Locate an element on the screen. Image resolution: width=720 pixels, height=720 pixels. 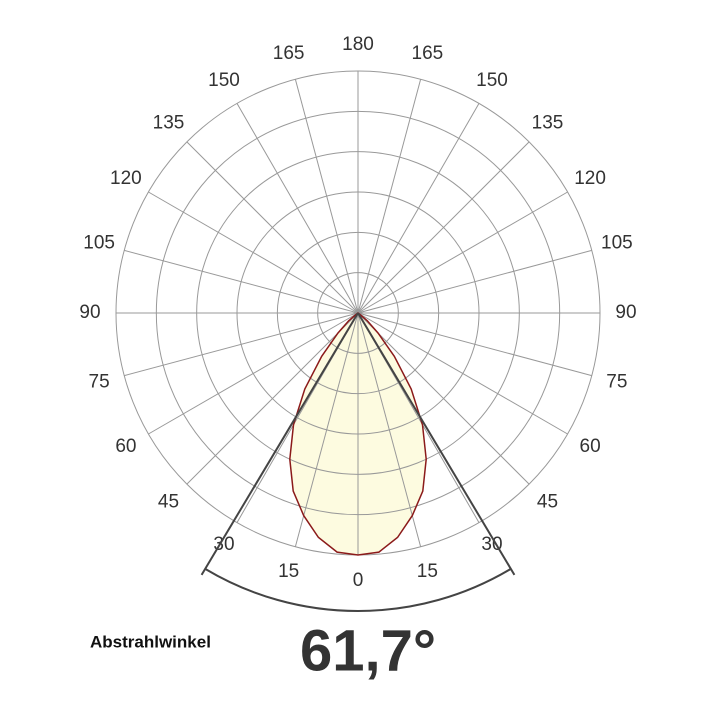
beam-angle-label: 61,7° is located at coordinates (368, 650).